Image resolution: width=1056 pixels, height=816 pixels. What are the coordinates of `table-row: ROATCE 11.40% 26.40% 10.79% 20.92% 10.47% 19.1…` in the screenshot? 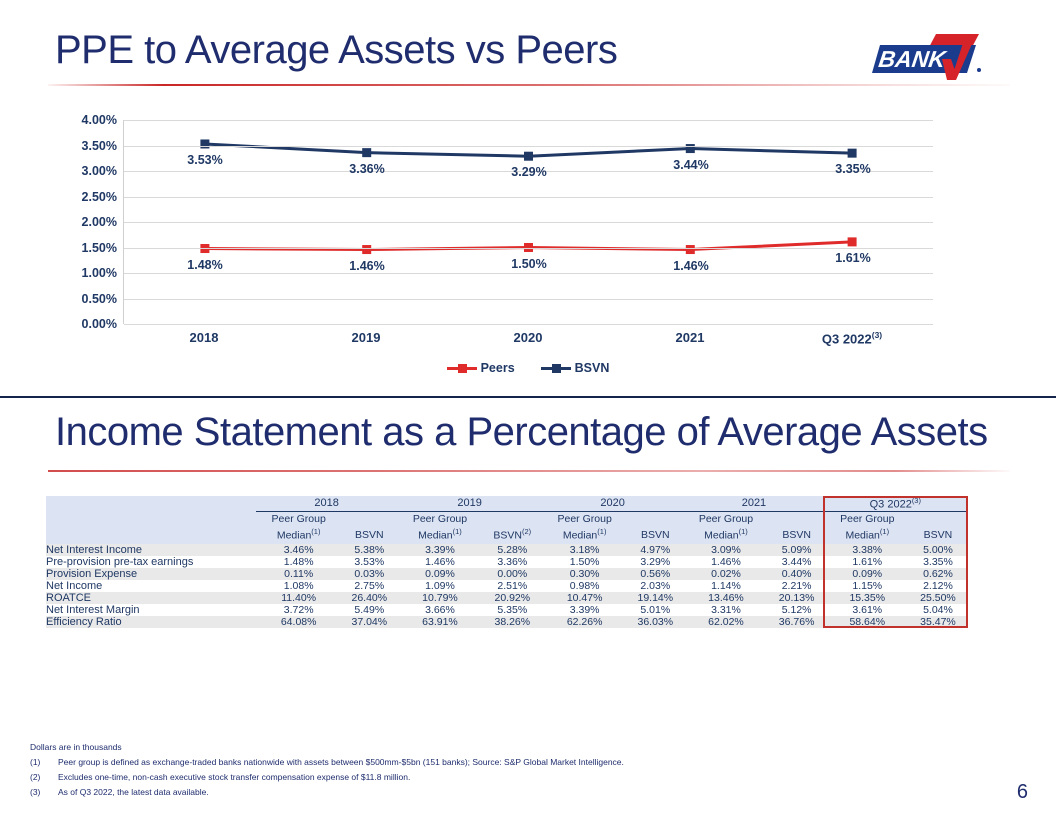 It's located at (506, 597).